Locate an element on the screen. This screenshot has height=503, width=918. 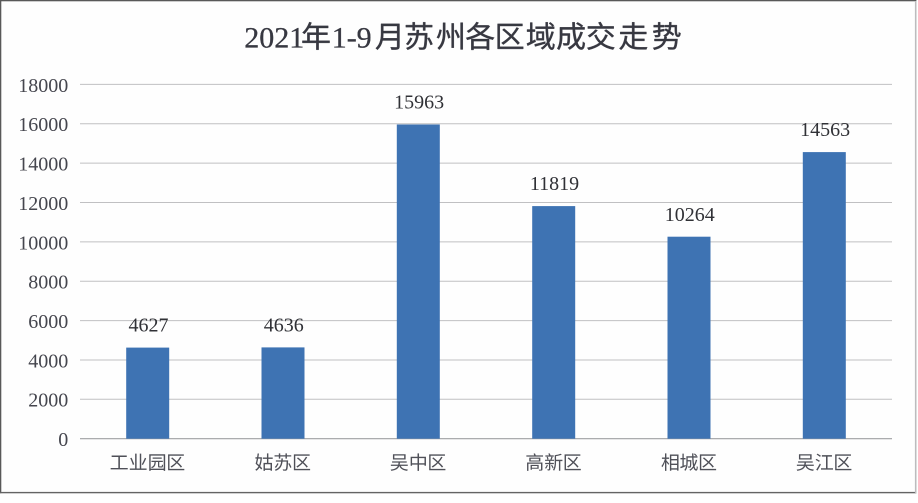
svg-text: 4636 is located at coordinates (284, 326).